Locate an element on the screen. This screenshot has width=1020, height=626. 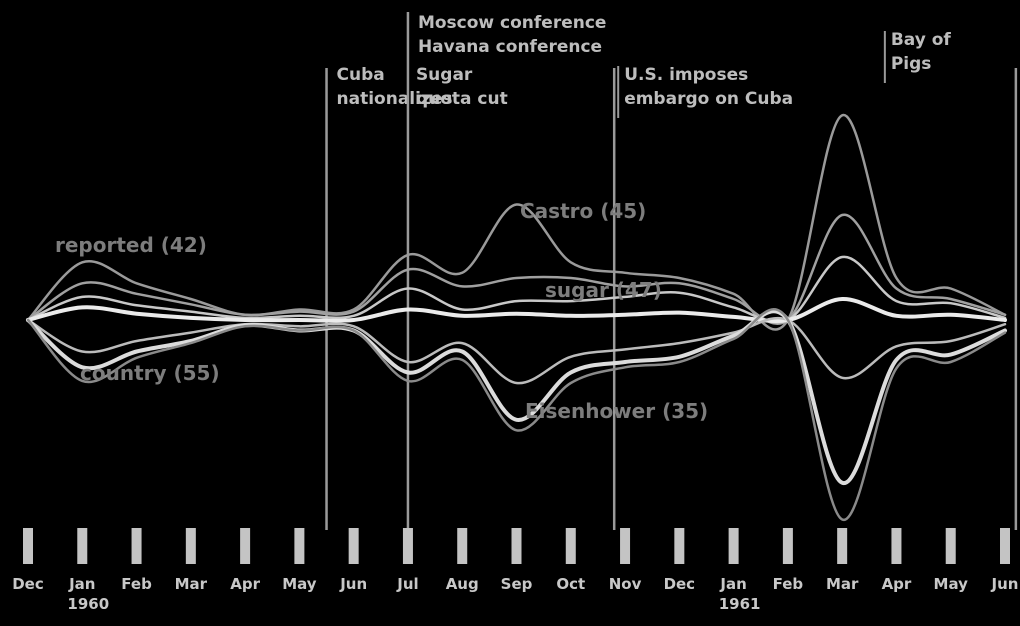
axis-tick-label: Nov is located at coordinates (625, 584).